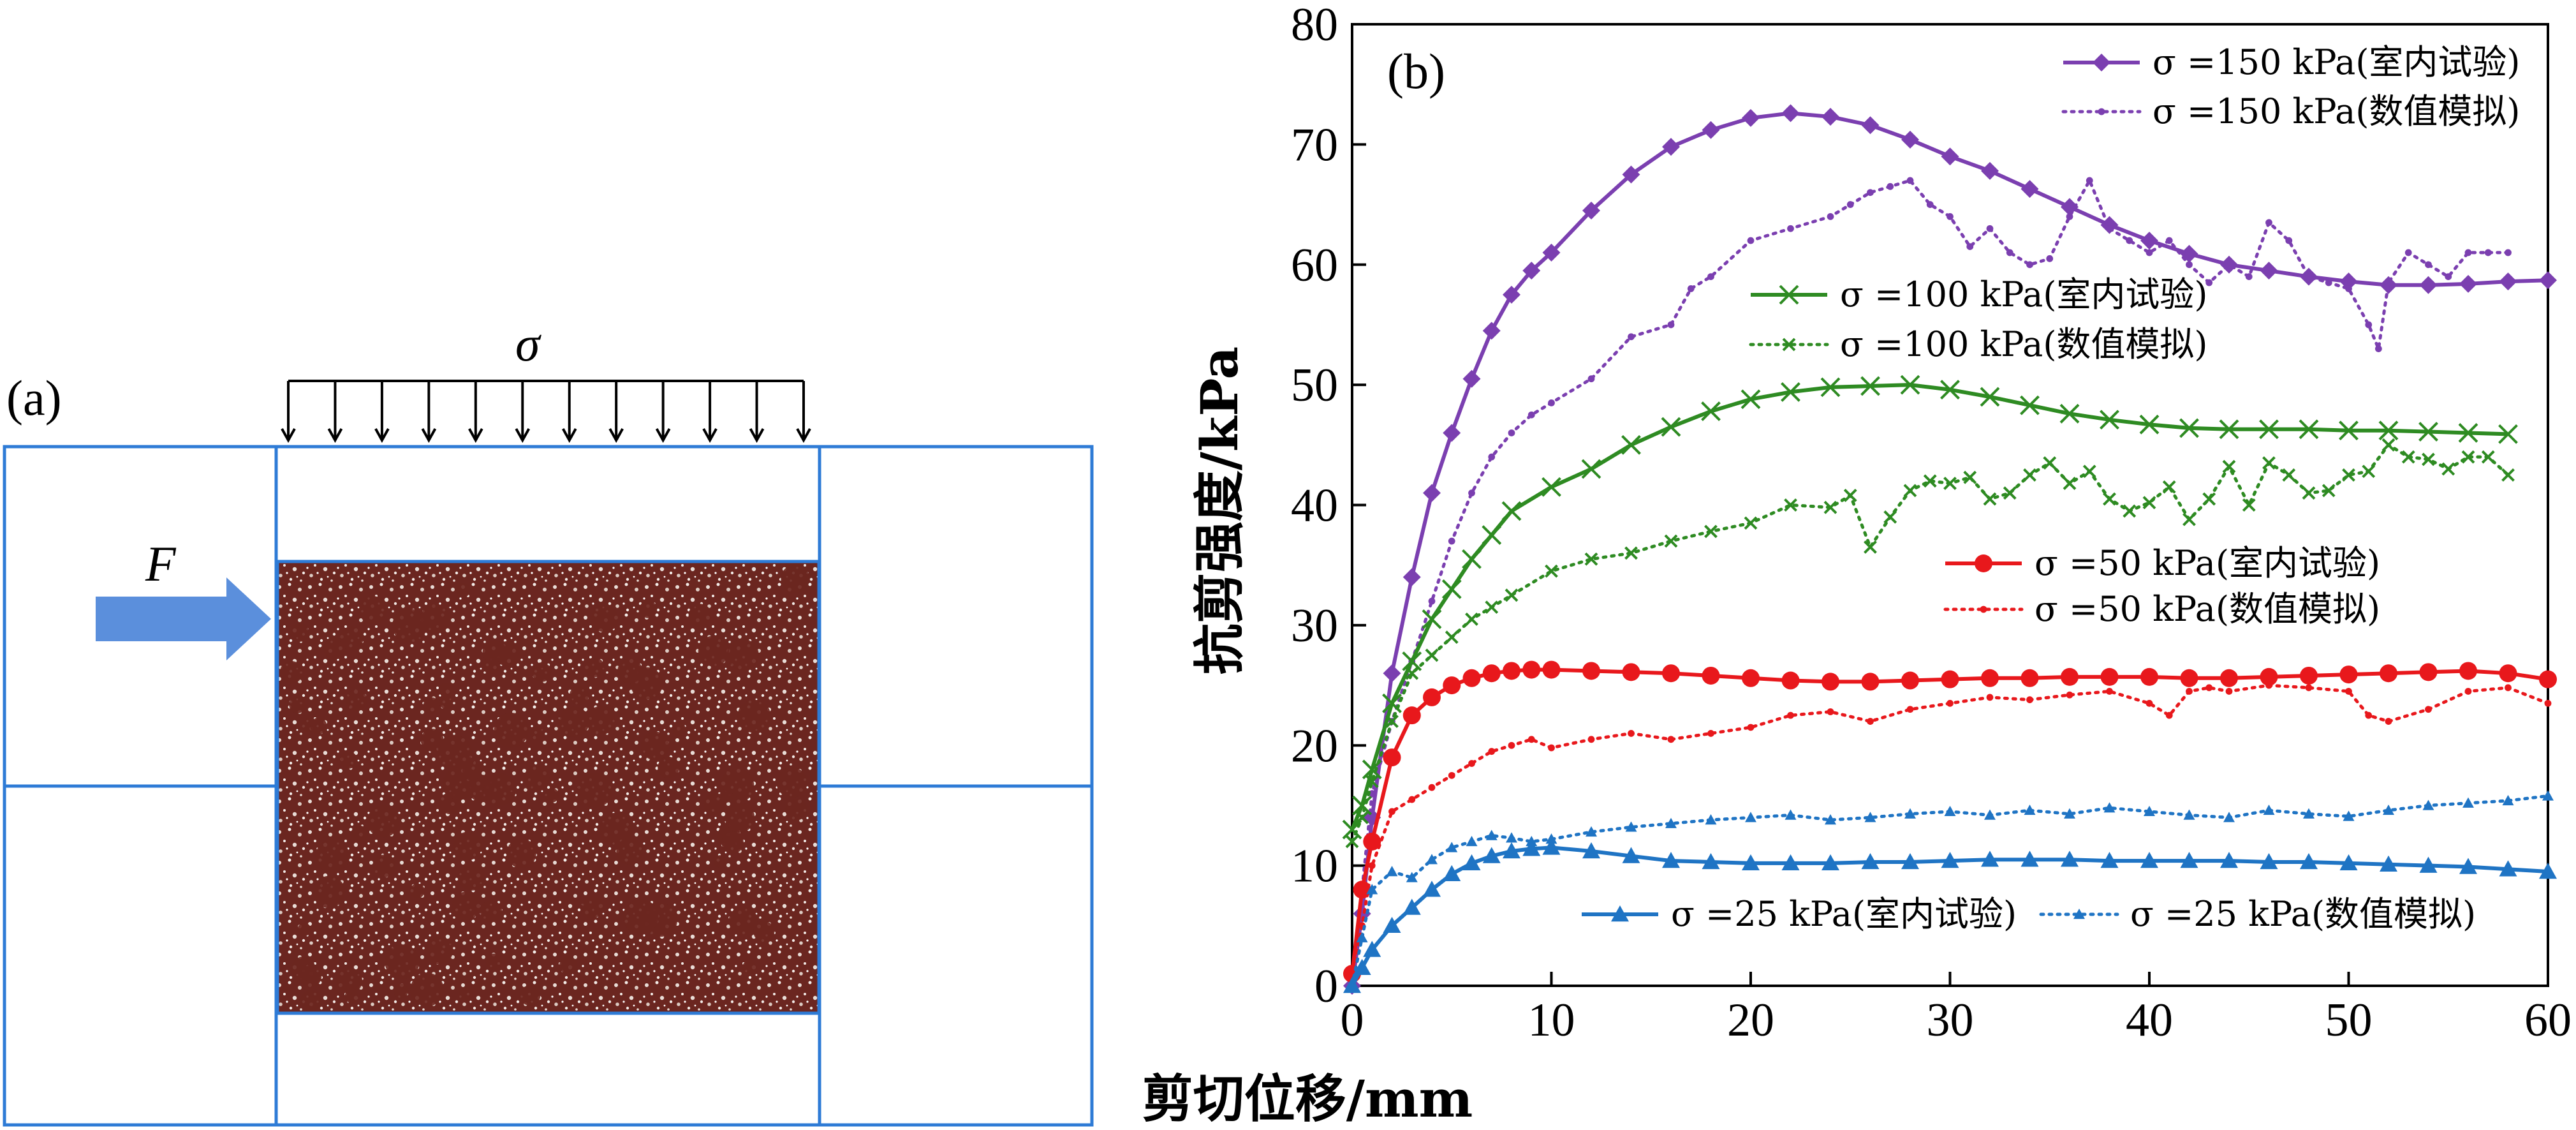  Describe the element at coordinates (1314, 746) in the screenshot. I see `y-tick-label: 20` at that location.